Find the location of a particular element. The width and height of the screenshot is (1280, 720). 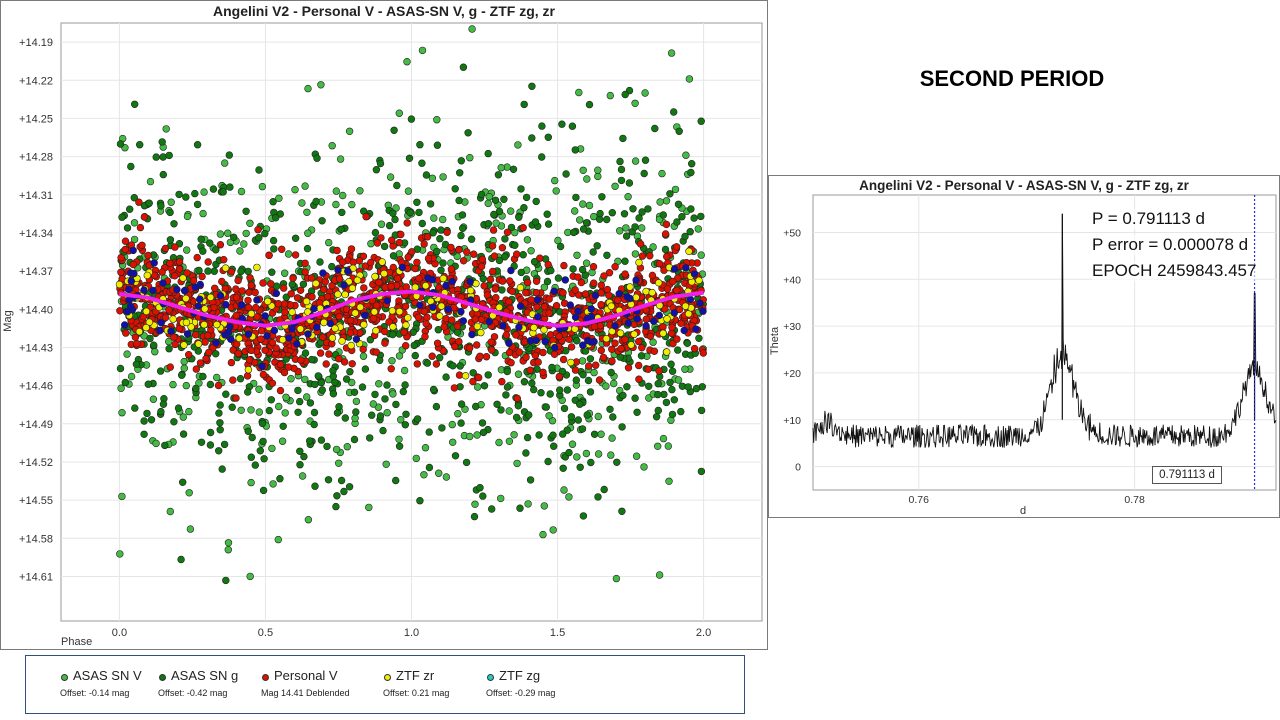

phase-y-tick-label: +14.40 is located at coordinates (36, 310).